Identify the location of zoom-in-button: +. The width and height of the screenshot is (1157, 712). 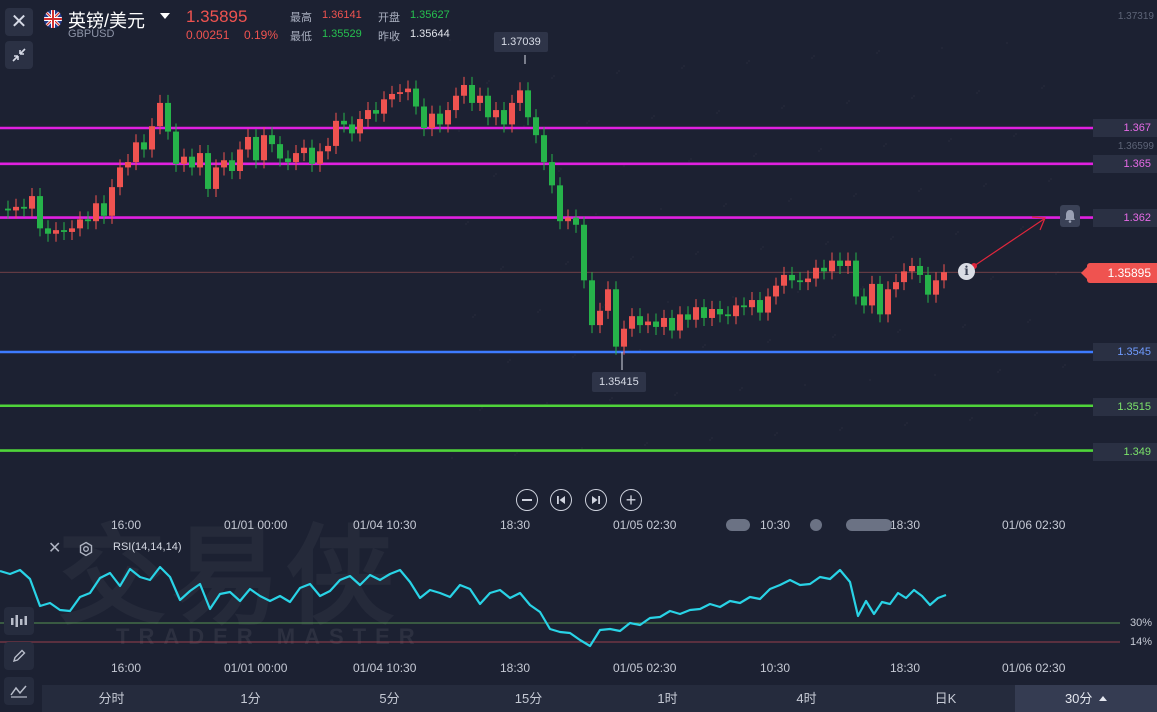
(631, 500).